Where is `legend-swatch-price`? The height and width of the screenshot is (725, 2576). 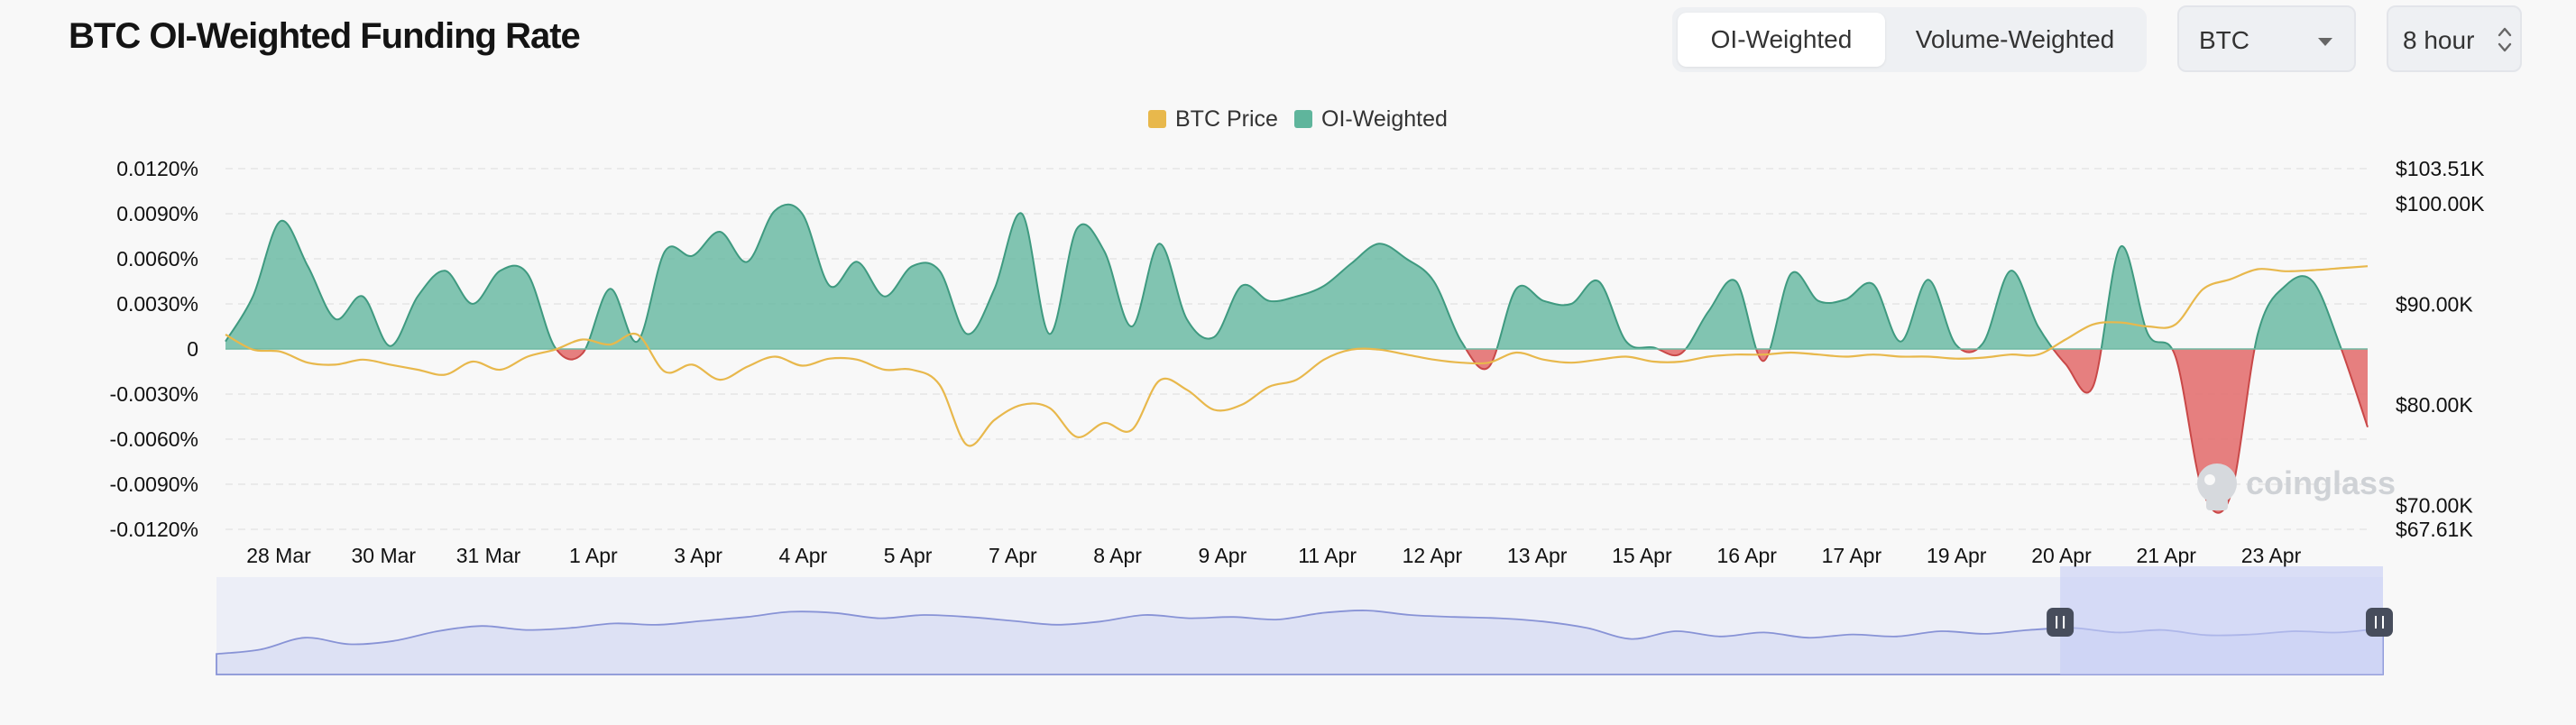 legend-swatch-price is located at coordinates (1157, 119).